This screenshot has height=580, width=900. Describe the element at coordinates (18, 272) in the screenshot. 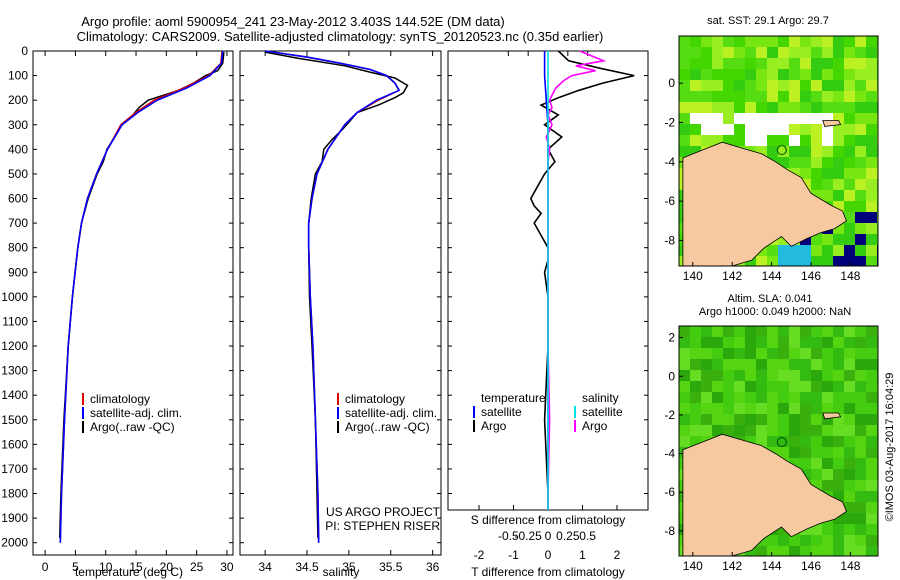

I see `y-tick-label: 900` at that location.